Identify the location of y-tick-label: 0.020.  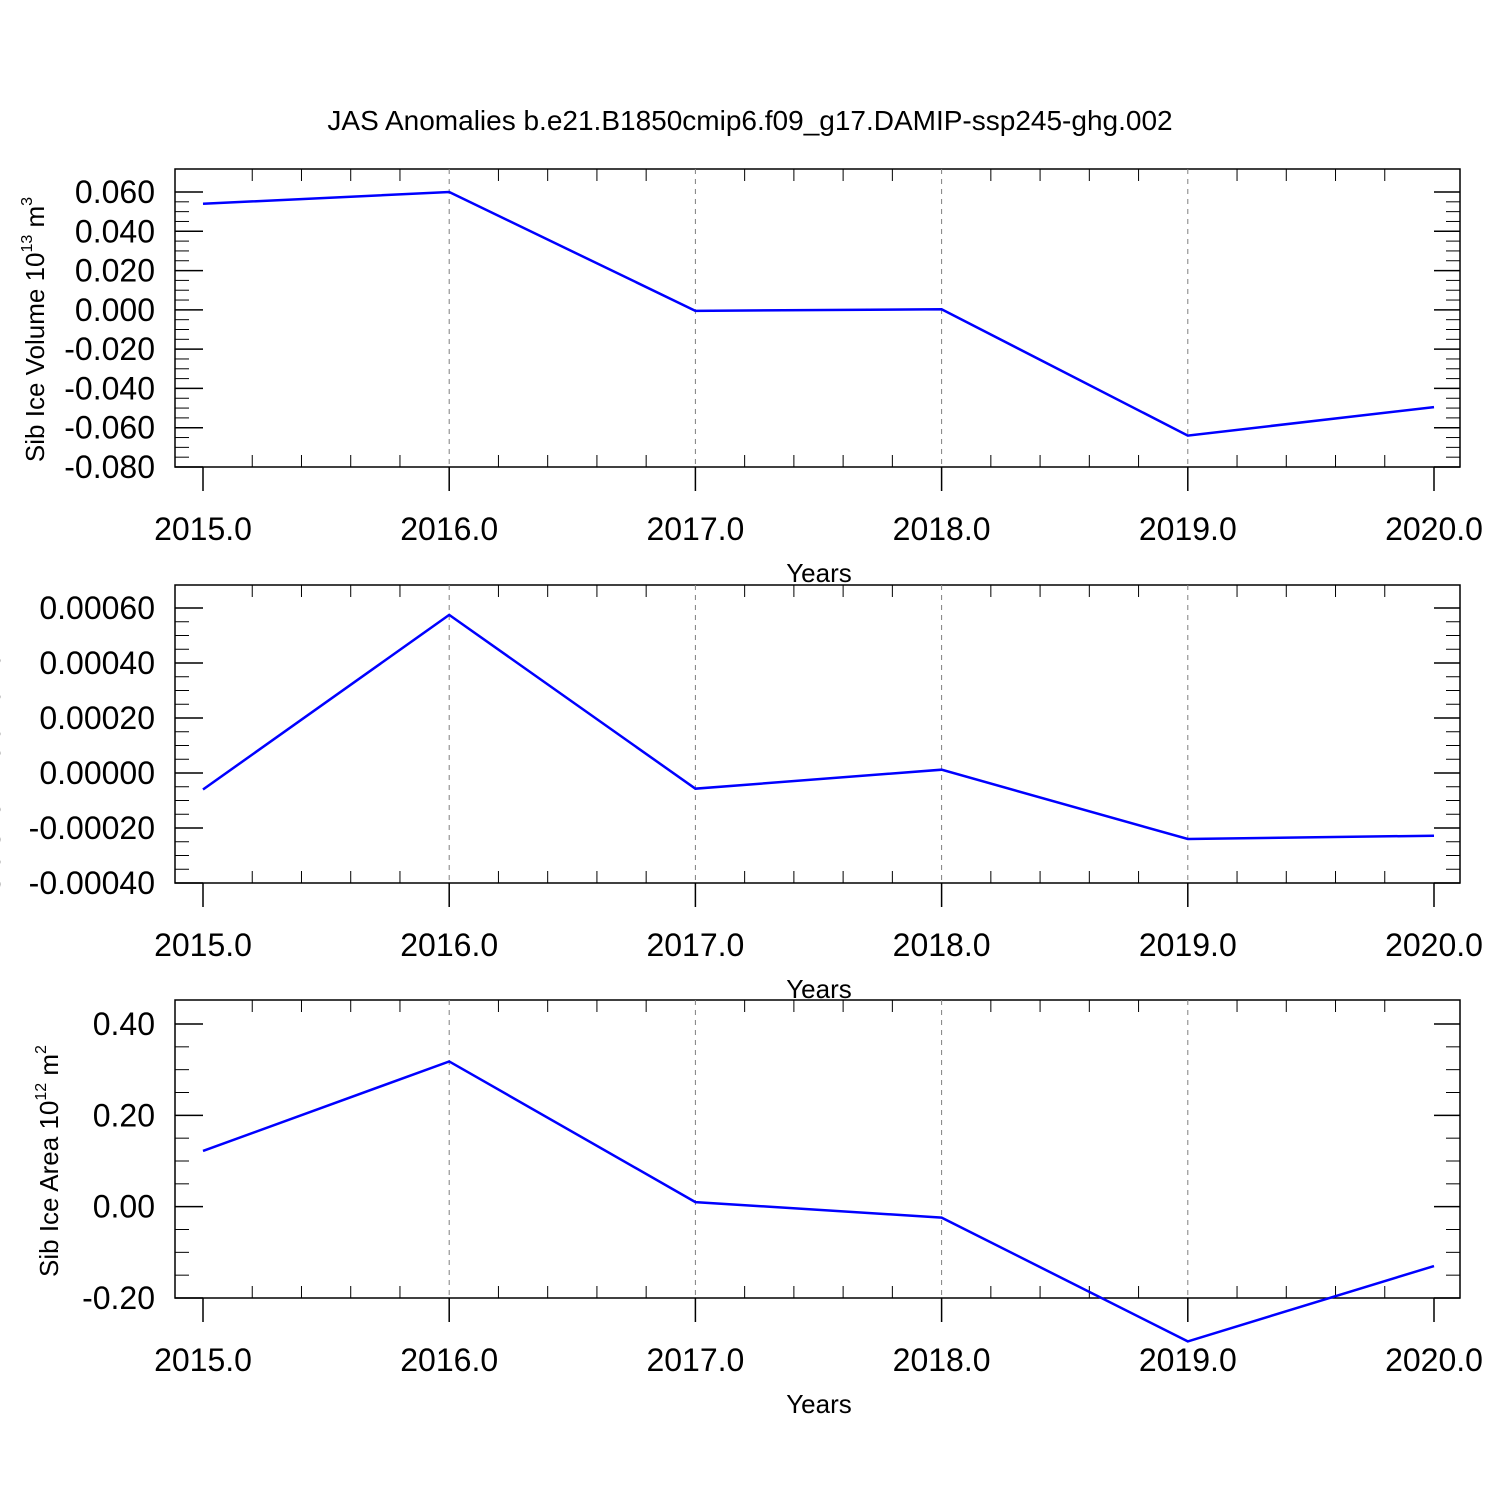
(115, 271).